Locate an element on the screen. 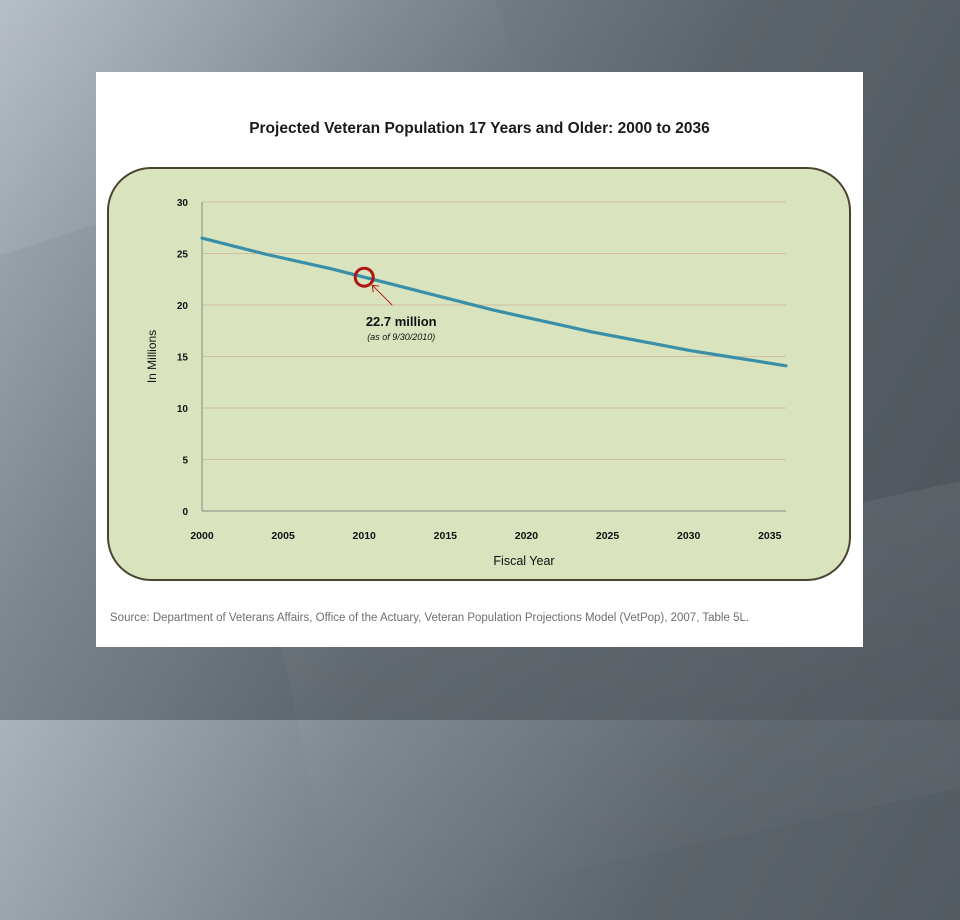  annotation-arrow is located at coordinates (382, 295).